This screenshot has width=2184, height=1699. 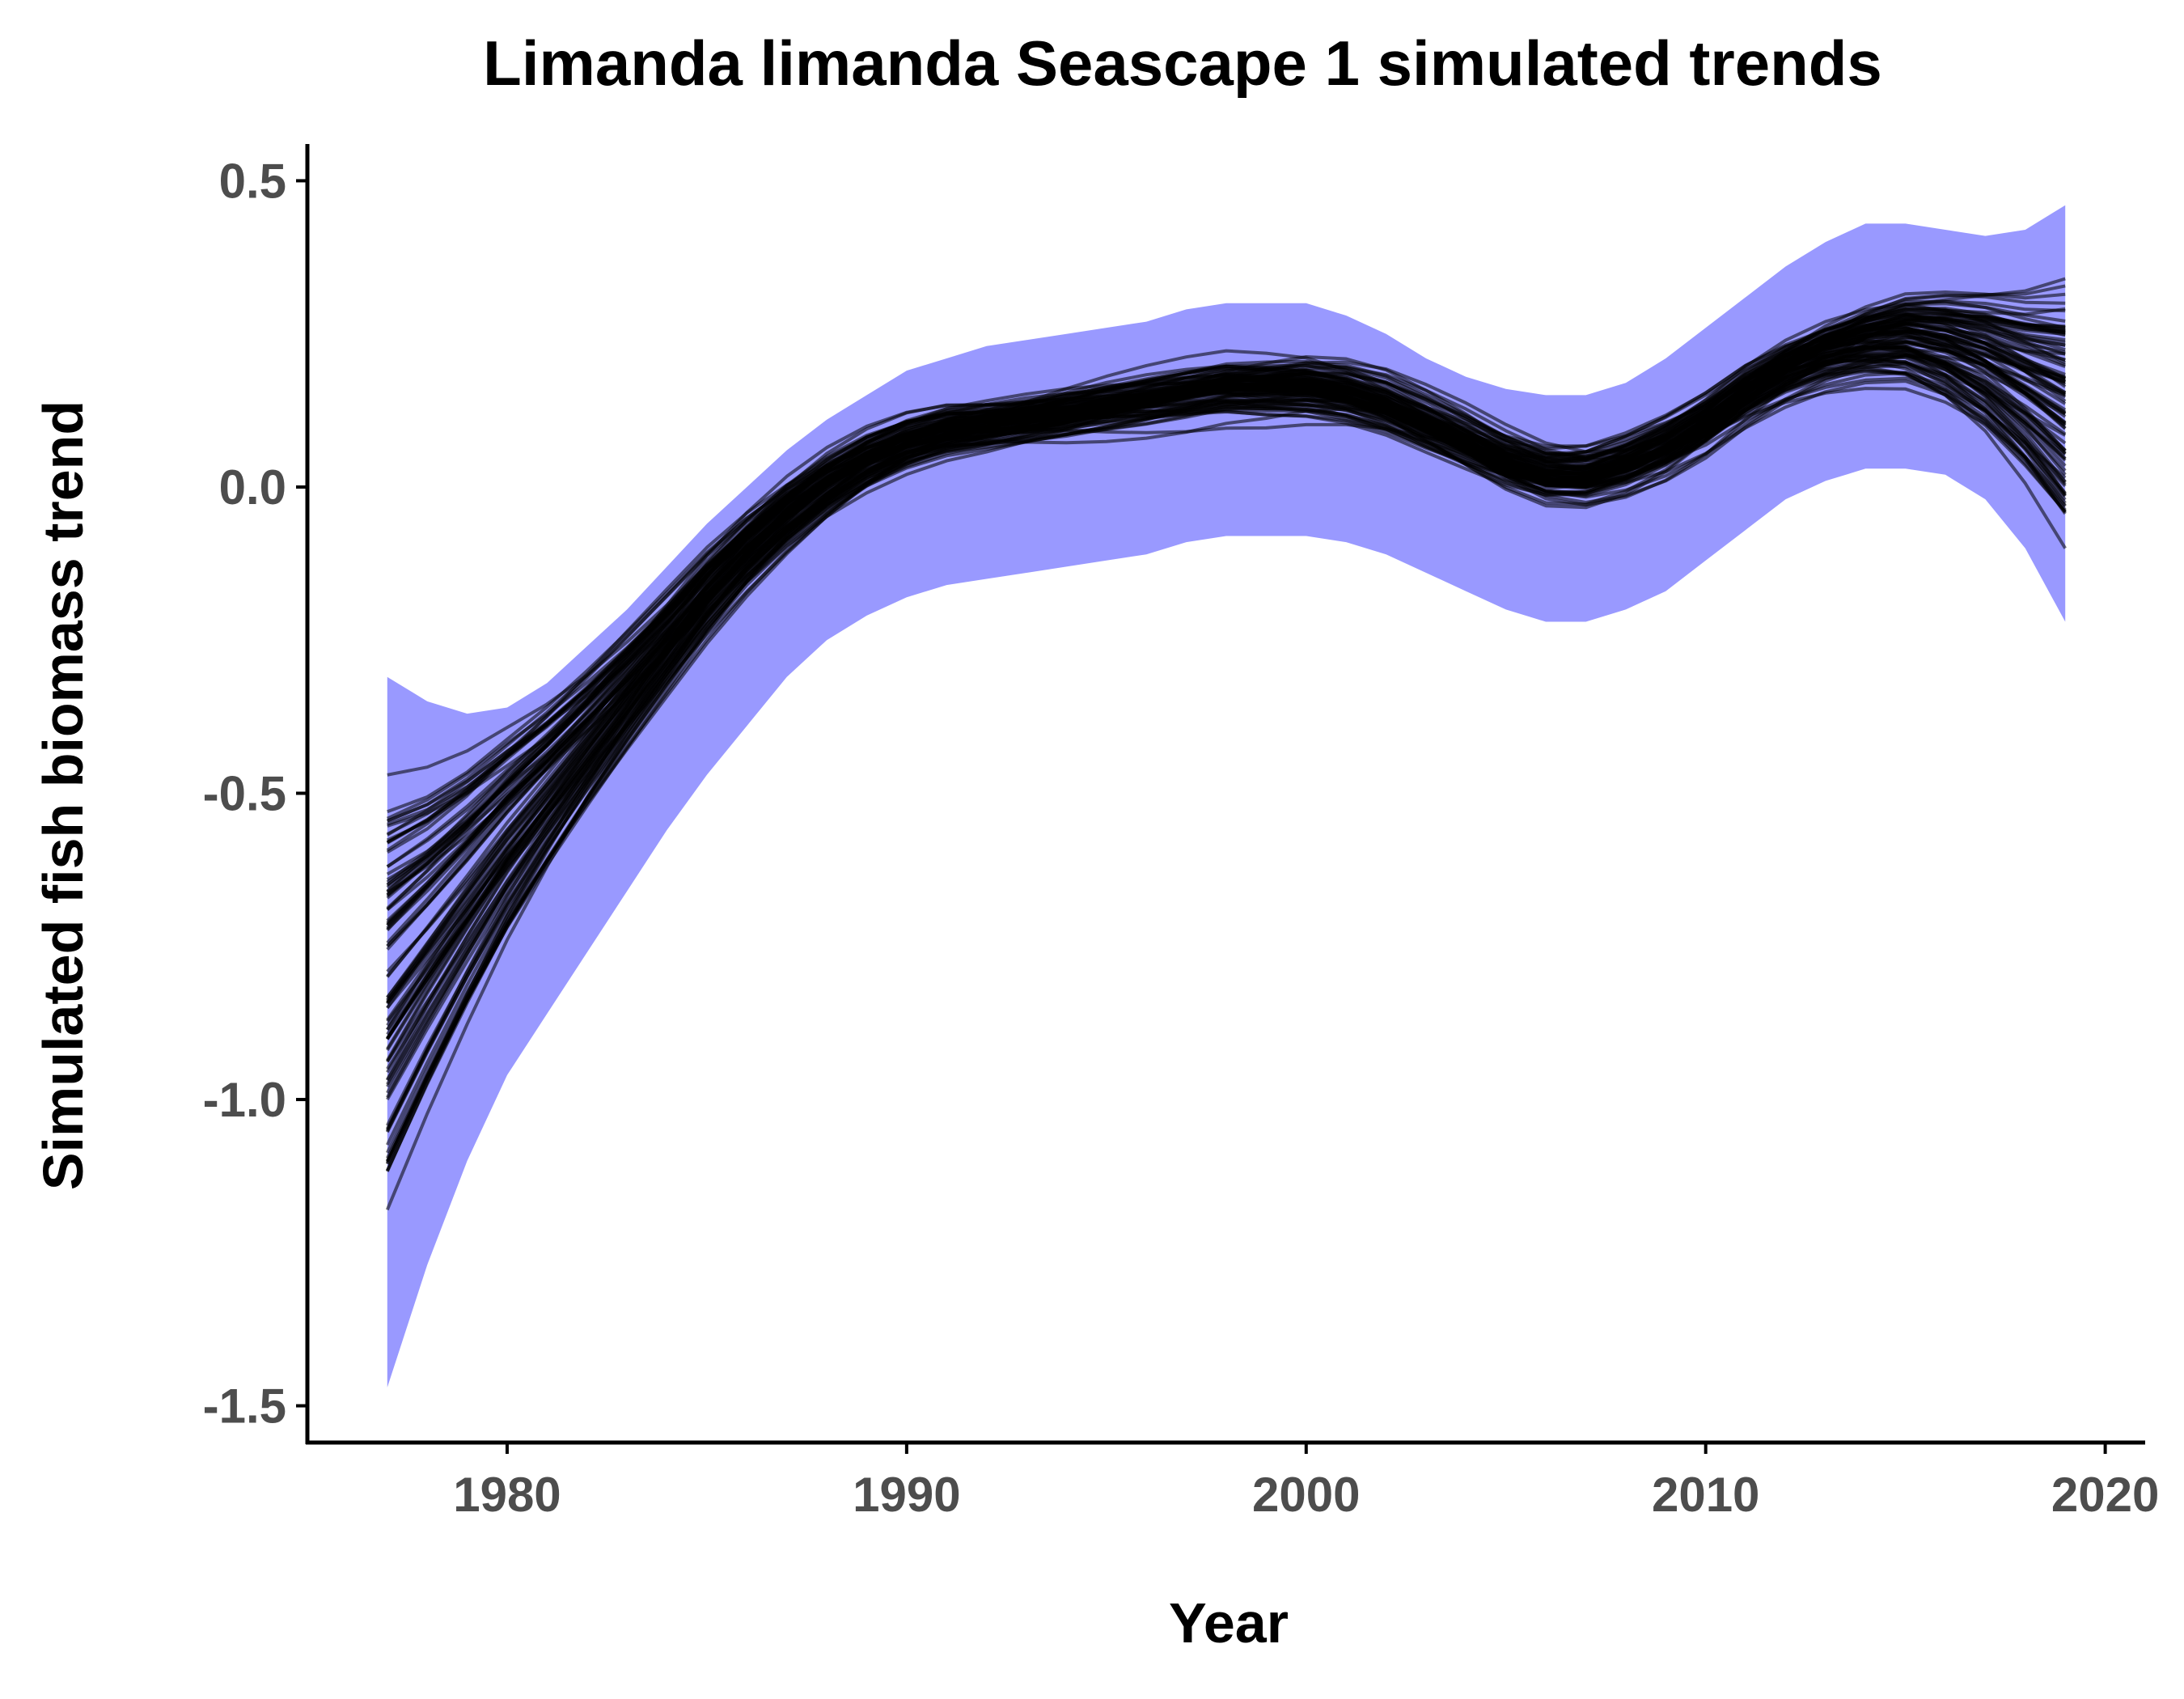 I want to click on x-tick-label: 1980, so click(x=507, y=1495).